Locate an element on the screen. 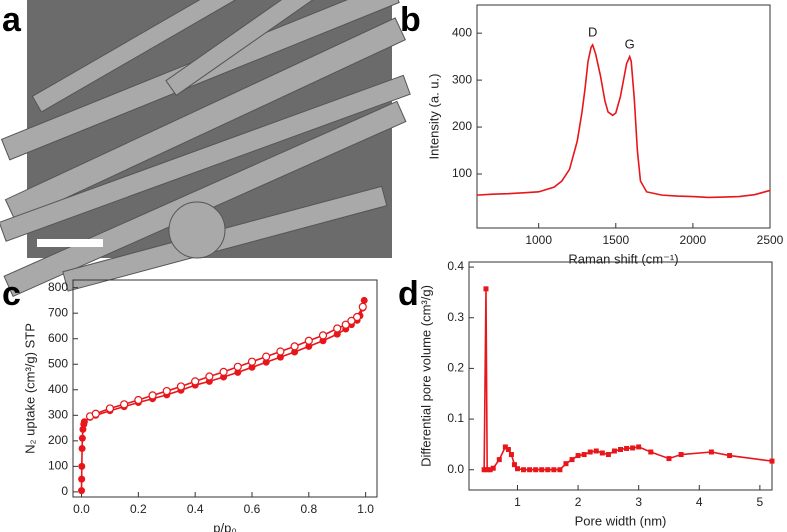  y-axis-label: Intensity (a. u.) is located at coordinates (433, 117).